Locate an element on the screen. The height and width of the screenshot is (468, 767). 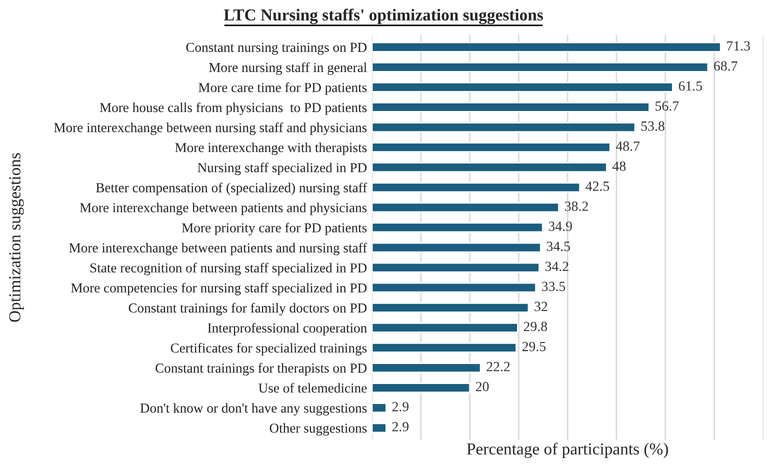
data-label: 68.7 is located at coordinates (726, 66).